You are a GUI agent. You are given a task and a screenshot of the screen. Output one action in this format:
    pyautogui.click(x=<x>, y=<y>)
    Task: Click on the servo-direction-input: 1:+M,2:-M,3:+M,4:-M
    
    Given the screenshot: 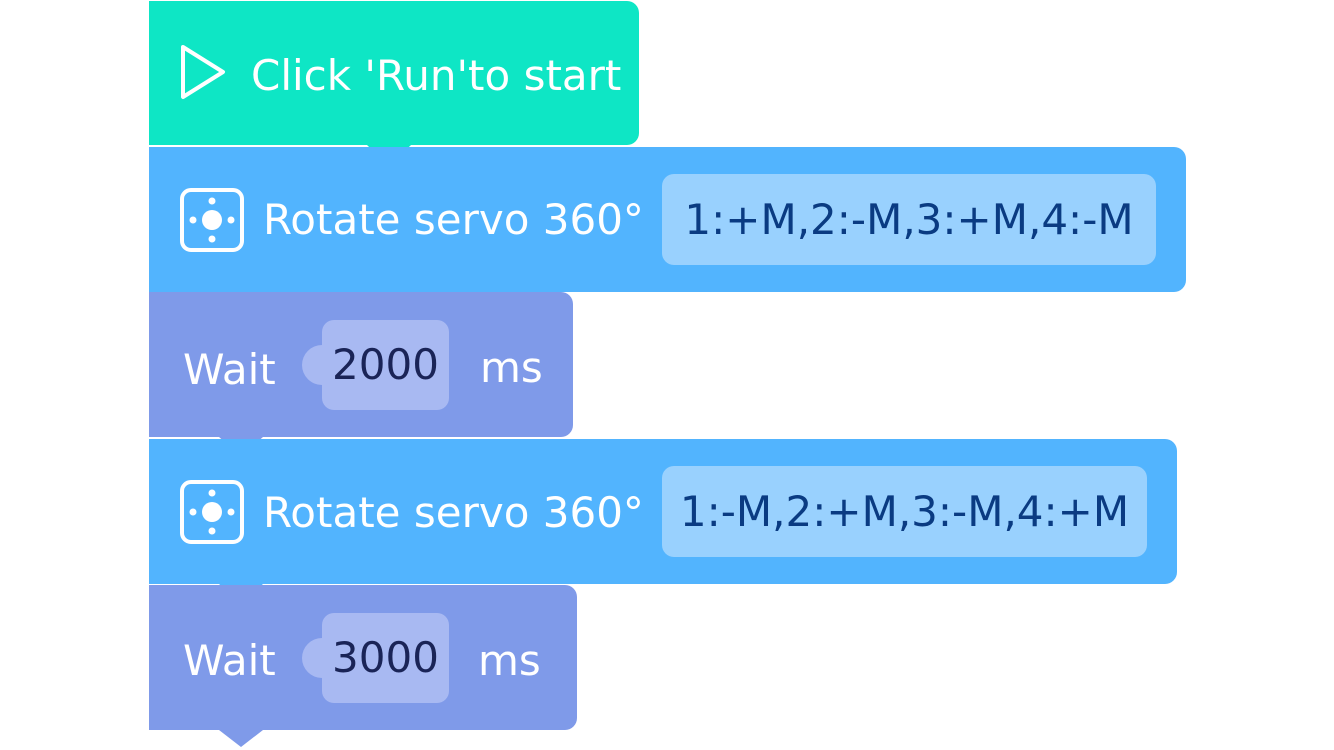 What is the action you would take?
    pyautogui.click(x=909, y=219)
    